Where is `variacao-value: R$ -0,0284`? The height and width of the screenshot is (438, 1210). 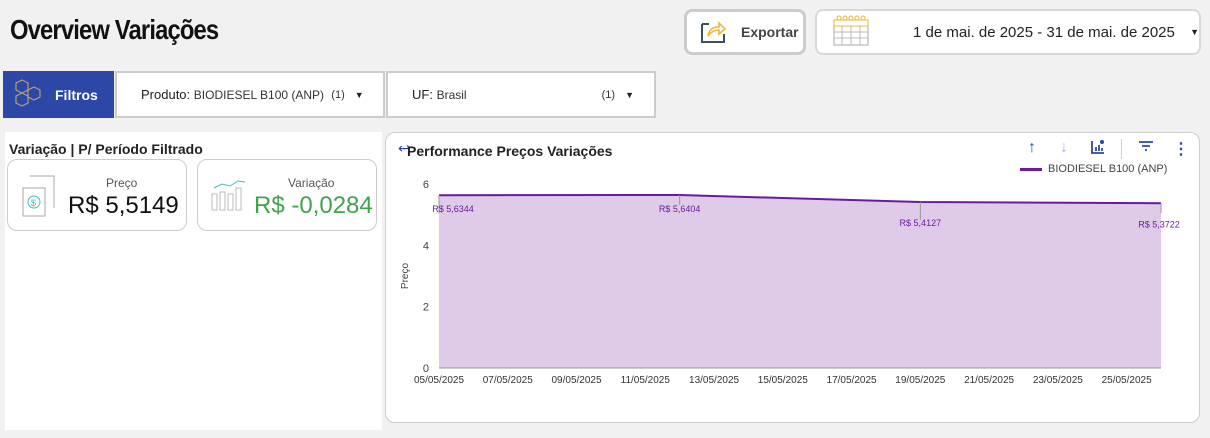
variacao-value: R$ -0,0284 is located at coordinates (313, 205).